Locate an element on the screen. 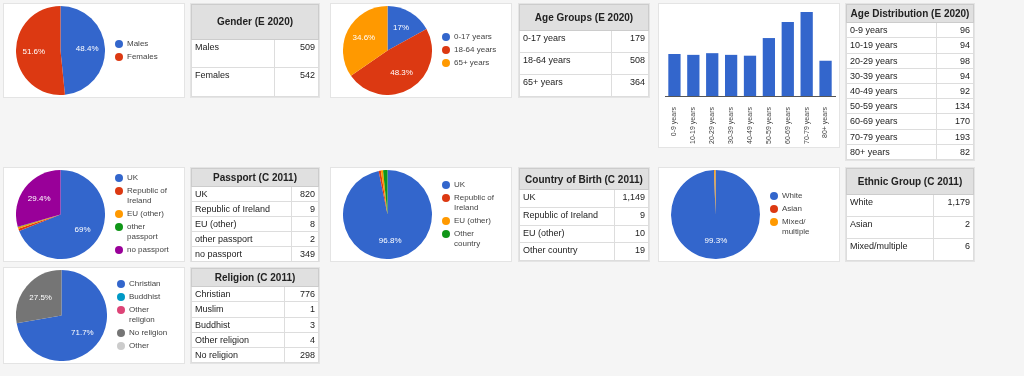 This screenshot has width=1024, height=376. category-label: 30-39 years is located at coordinates (891, 76).